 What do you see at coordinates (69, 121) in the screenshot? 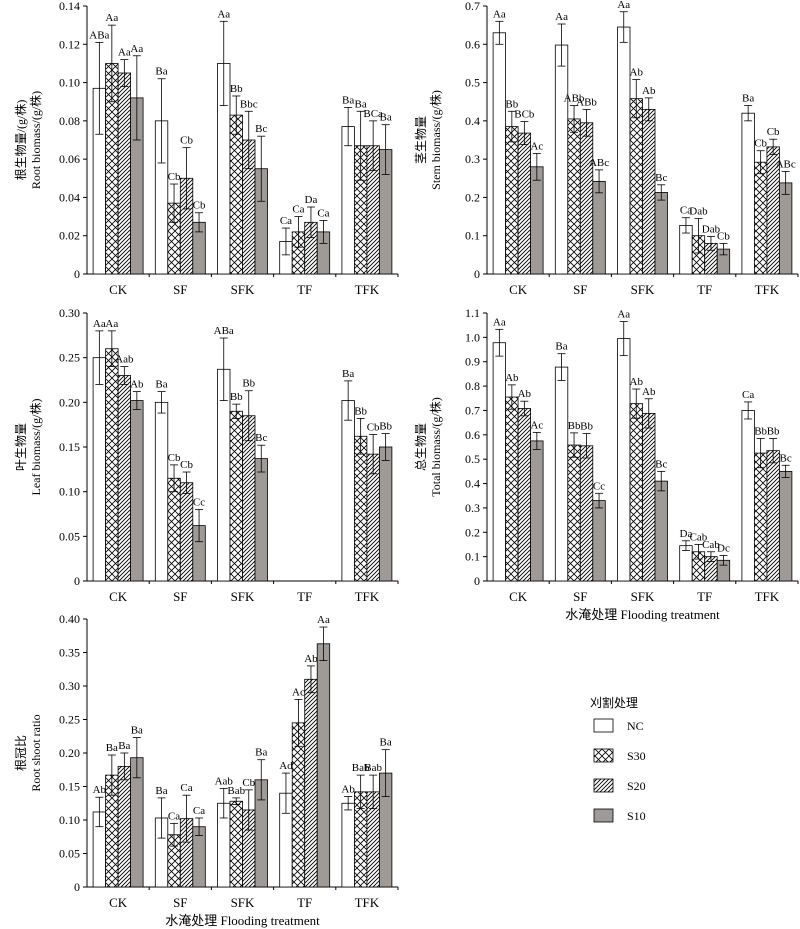
I see `y-tick-label: 0.08` at bounding box center [69, 121].